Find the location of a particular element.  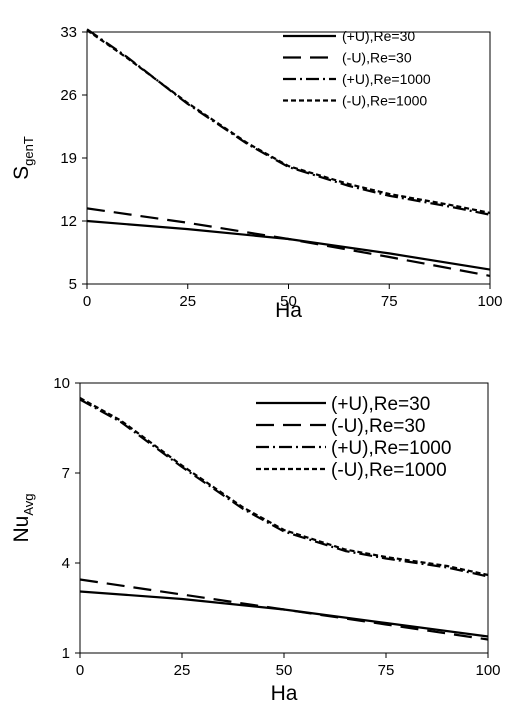

y-tick-label: 4 is located at coordinates (66, 563).